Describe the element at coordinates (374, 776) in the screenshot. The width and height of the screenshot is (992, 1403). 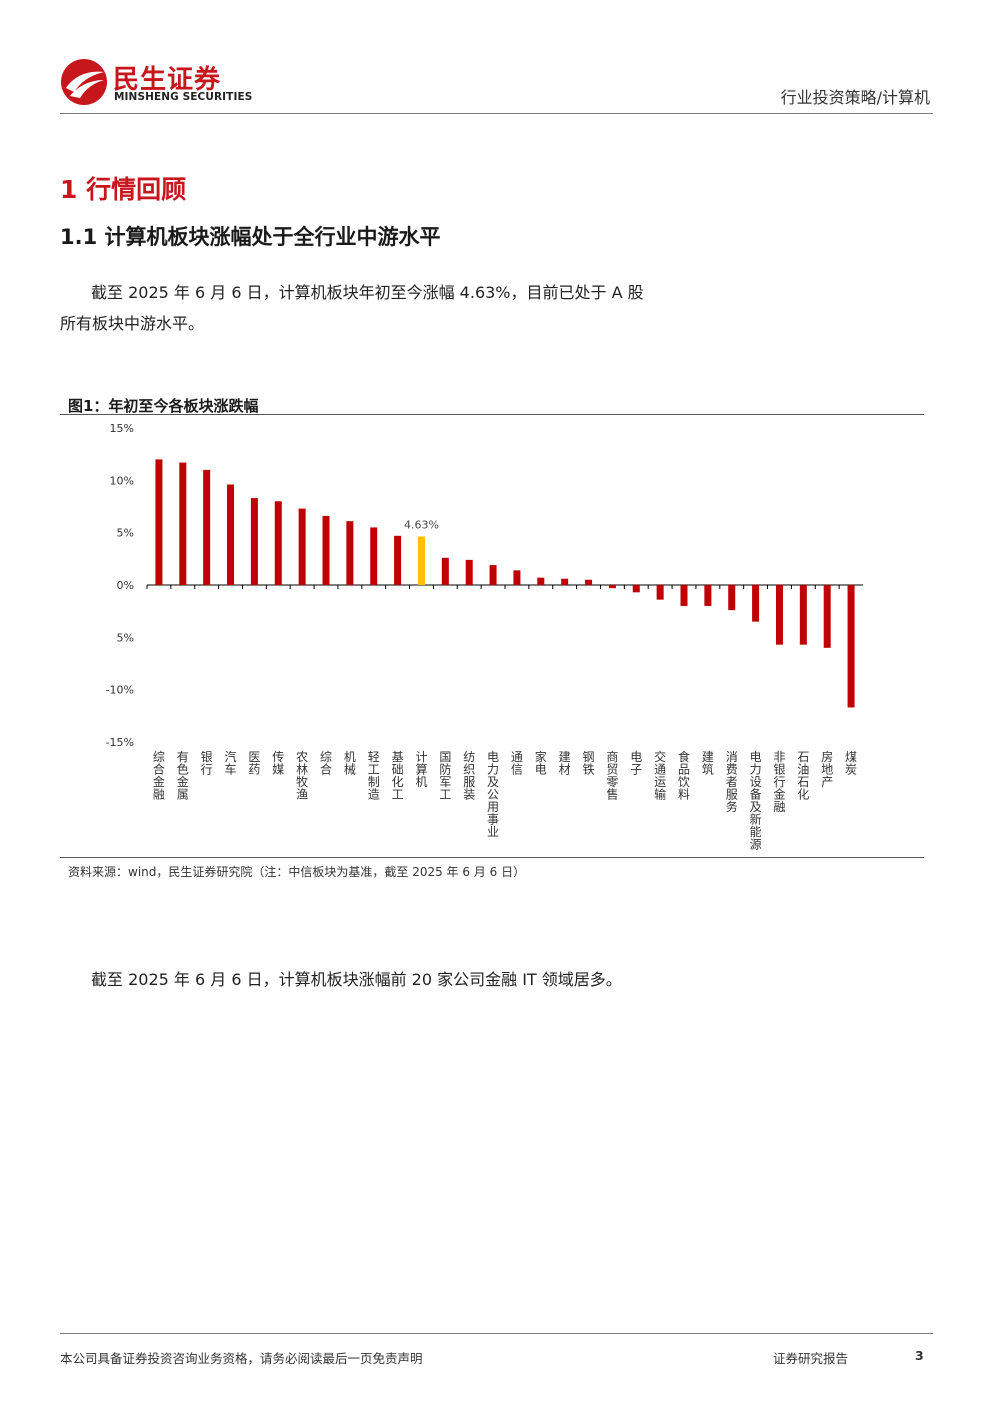
I see `x-tick-label: 轻工制造` at that location.